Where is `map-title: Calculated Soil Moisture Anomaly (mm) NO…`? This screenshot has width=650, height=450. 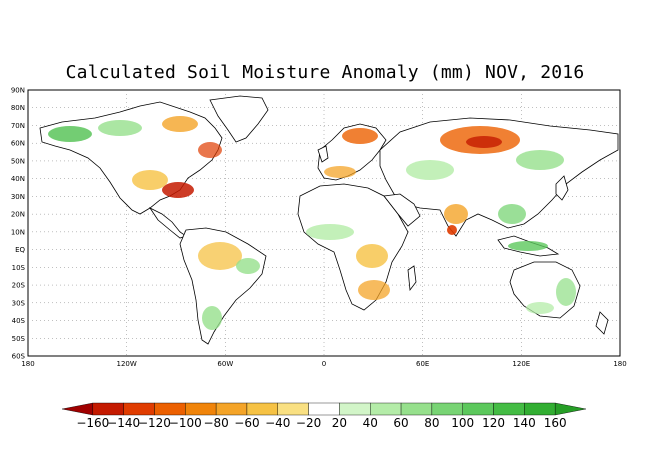
map-title: Calculated Soil Moisture Anomaly (mm) NO… is located at coordinates (325, 72).